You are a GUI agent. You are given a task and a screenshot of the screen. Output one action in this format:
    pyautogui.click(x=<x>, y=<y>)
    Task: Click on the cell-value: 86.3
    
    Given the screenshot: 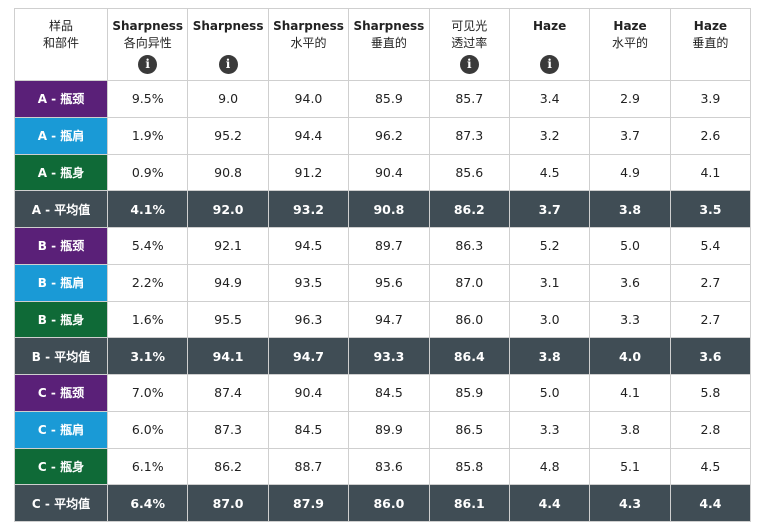 What is the action you would take?
    pyautogui.click(x=469, y=246)
    